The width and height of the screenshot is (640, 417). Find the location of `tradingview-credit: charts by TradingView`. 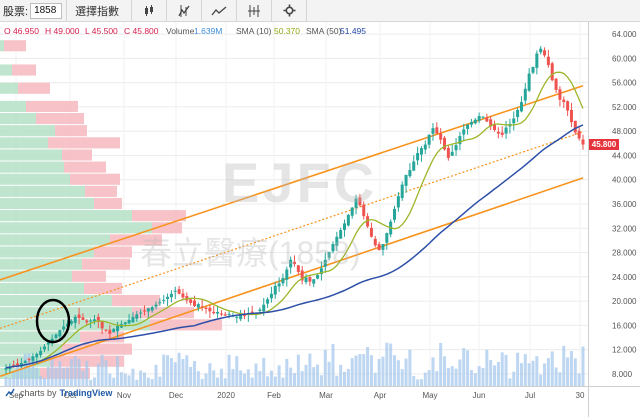

tradingview-credit: charts by TradingView is located at coordinates (58, 393).